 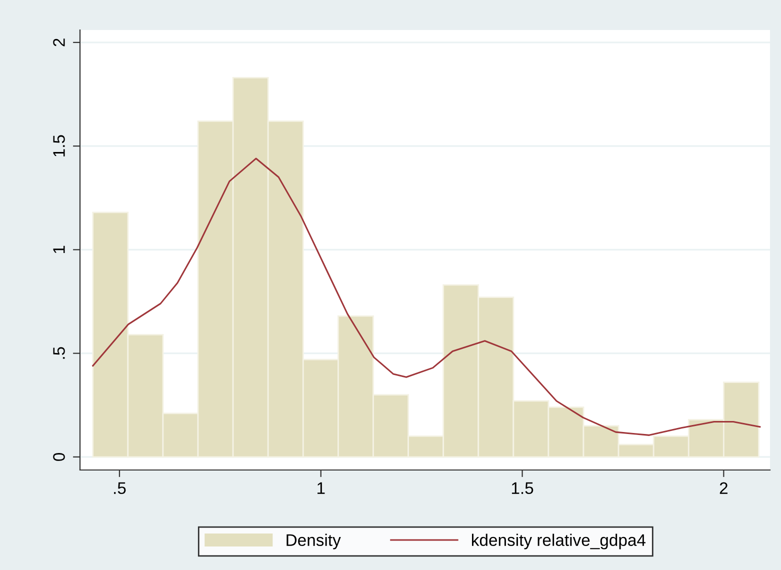 I want to click on y-tick-label: 1.5, so click(x=59, y=145).